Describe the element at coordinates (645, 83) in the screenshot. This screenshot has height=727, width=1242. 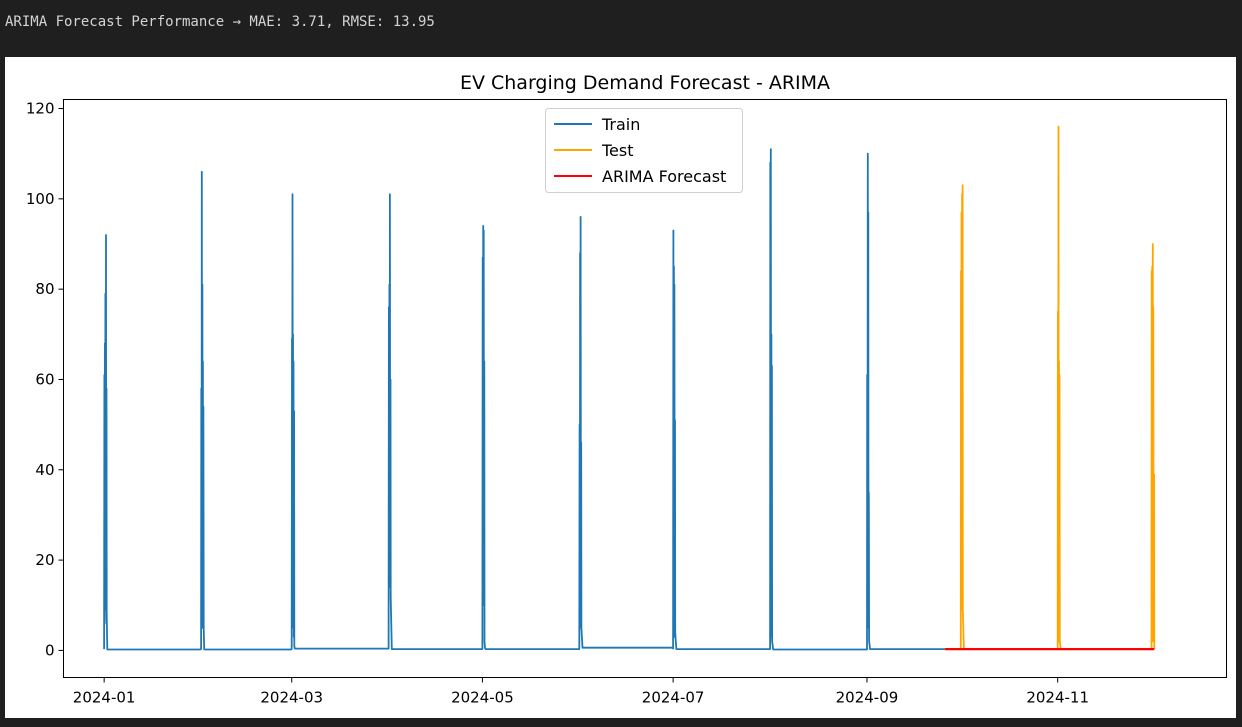
I see `chart-title: EV Charging Demand Forecast - ARIMA` at that location.